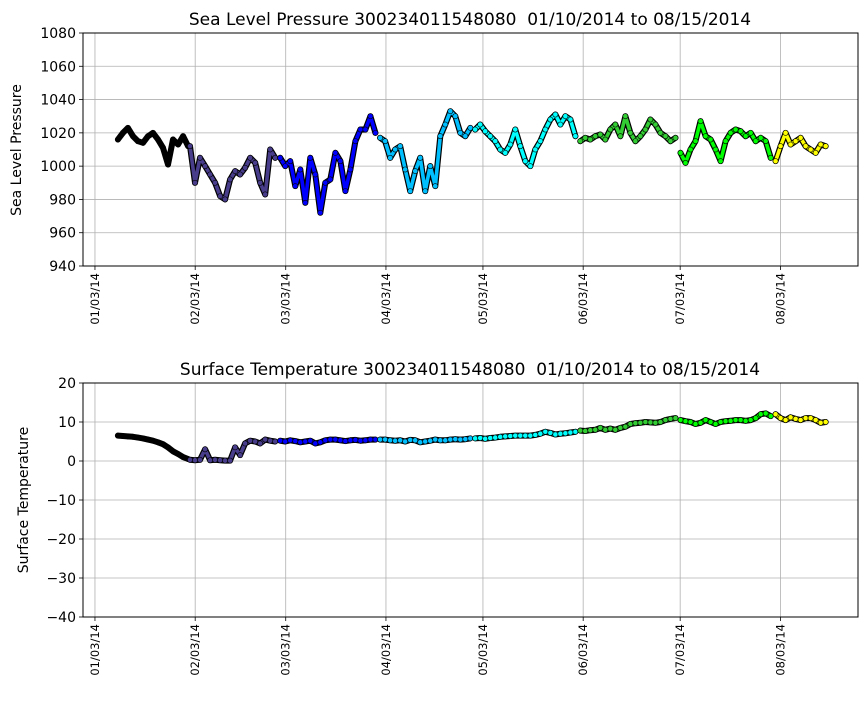  What do you see at coordinates (800, 418) in the screenshot?
I see `series-aug` at bounding box center [800, 418].